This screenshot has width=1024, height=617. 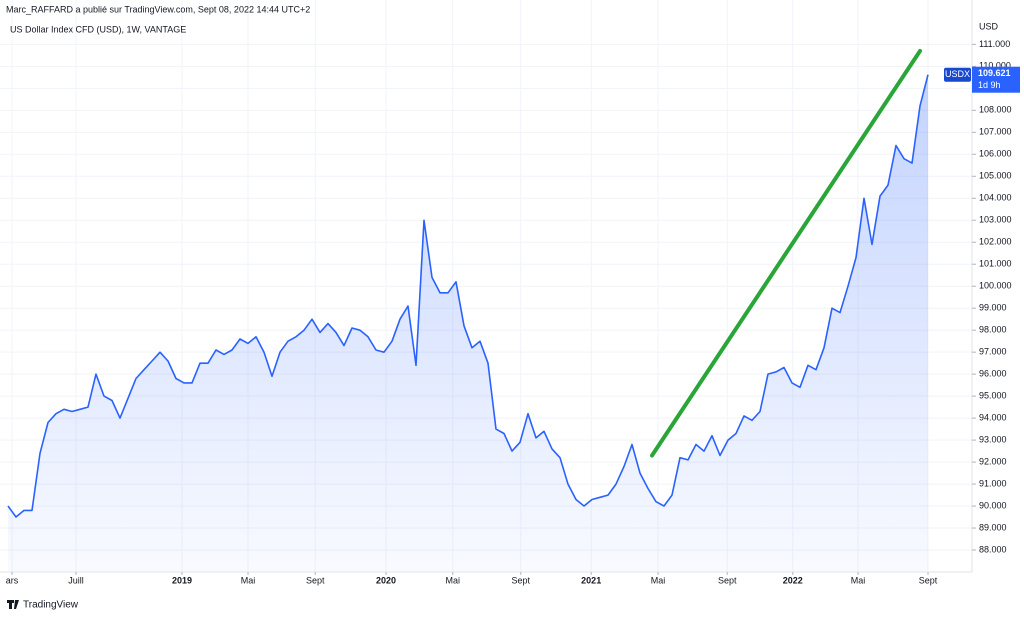 What do you see at coordinates (995, 198) in the screenshot?
I see `y-tick-label: 104.000` at bounding box center [995, 198].